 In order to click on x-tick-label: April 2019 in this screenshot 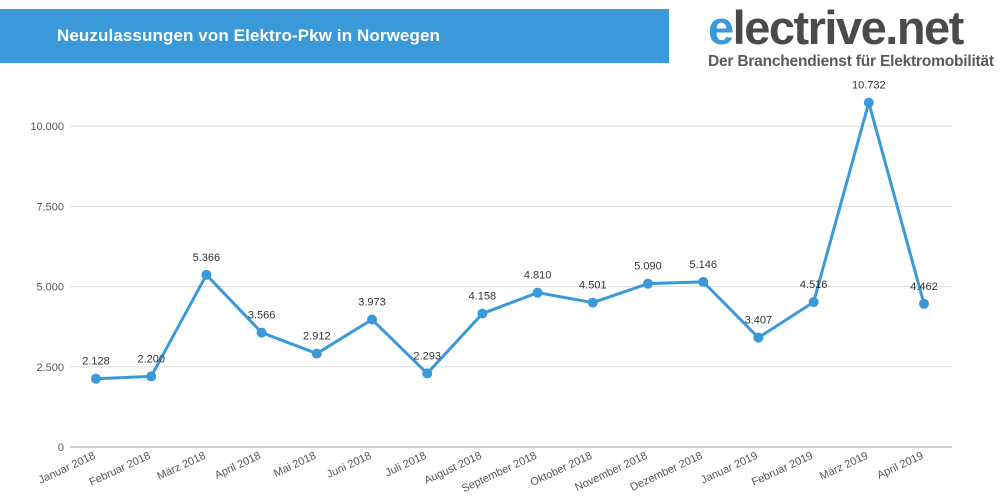, I will do `click(900, 466)`.